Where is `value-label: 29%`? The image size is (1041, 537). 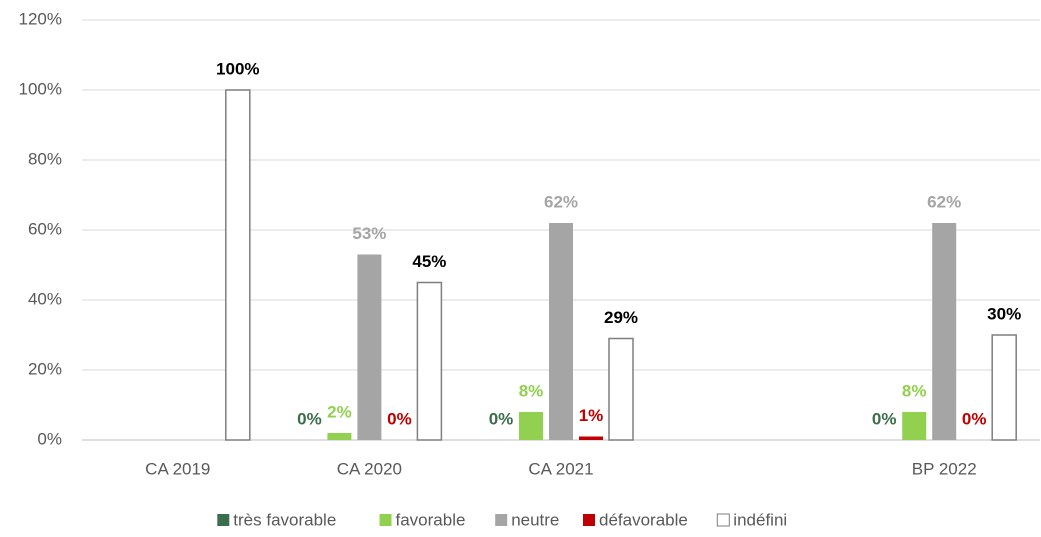
value-label: 29% is located at coordinates (621, 317).